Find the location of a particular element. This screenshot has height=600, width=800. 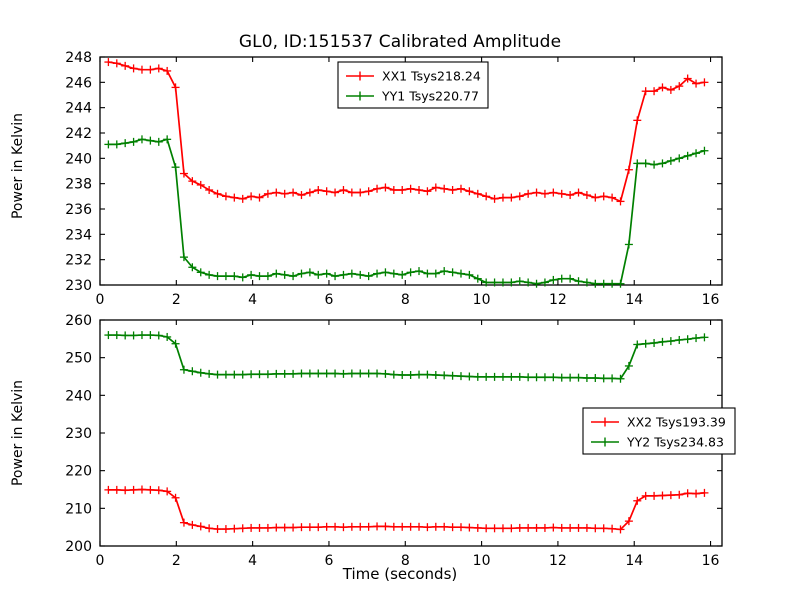

top-panel-ytick-label: 244 is located at coordinates (78, 109).